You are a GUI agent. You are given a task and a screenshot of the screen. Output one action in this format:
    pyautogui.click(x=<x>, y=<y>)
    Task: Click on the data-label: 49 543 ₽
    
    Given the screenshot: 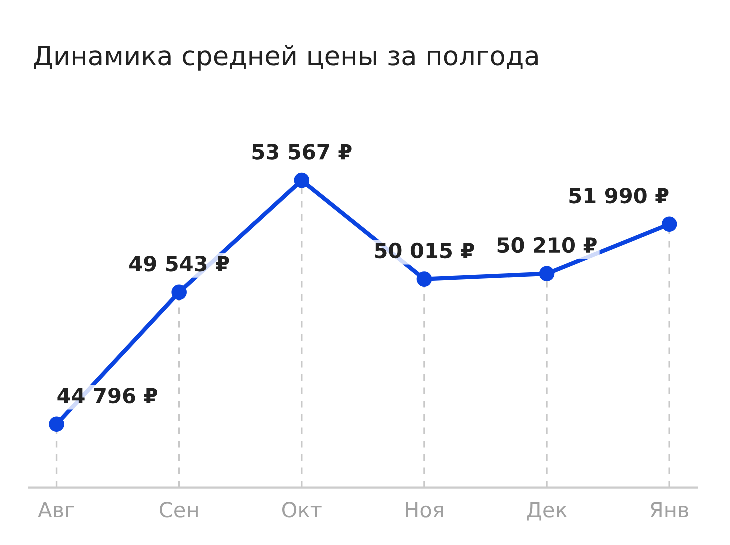 What is the action you would take?
    pyautogui.click(x=180, y=264)
    